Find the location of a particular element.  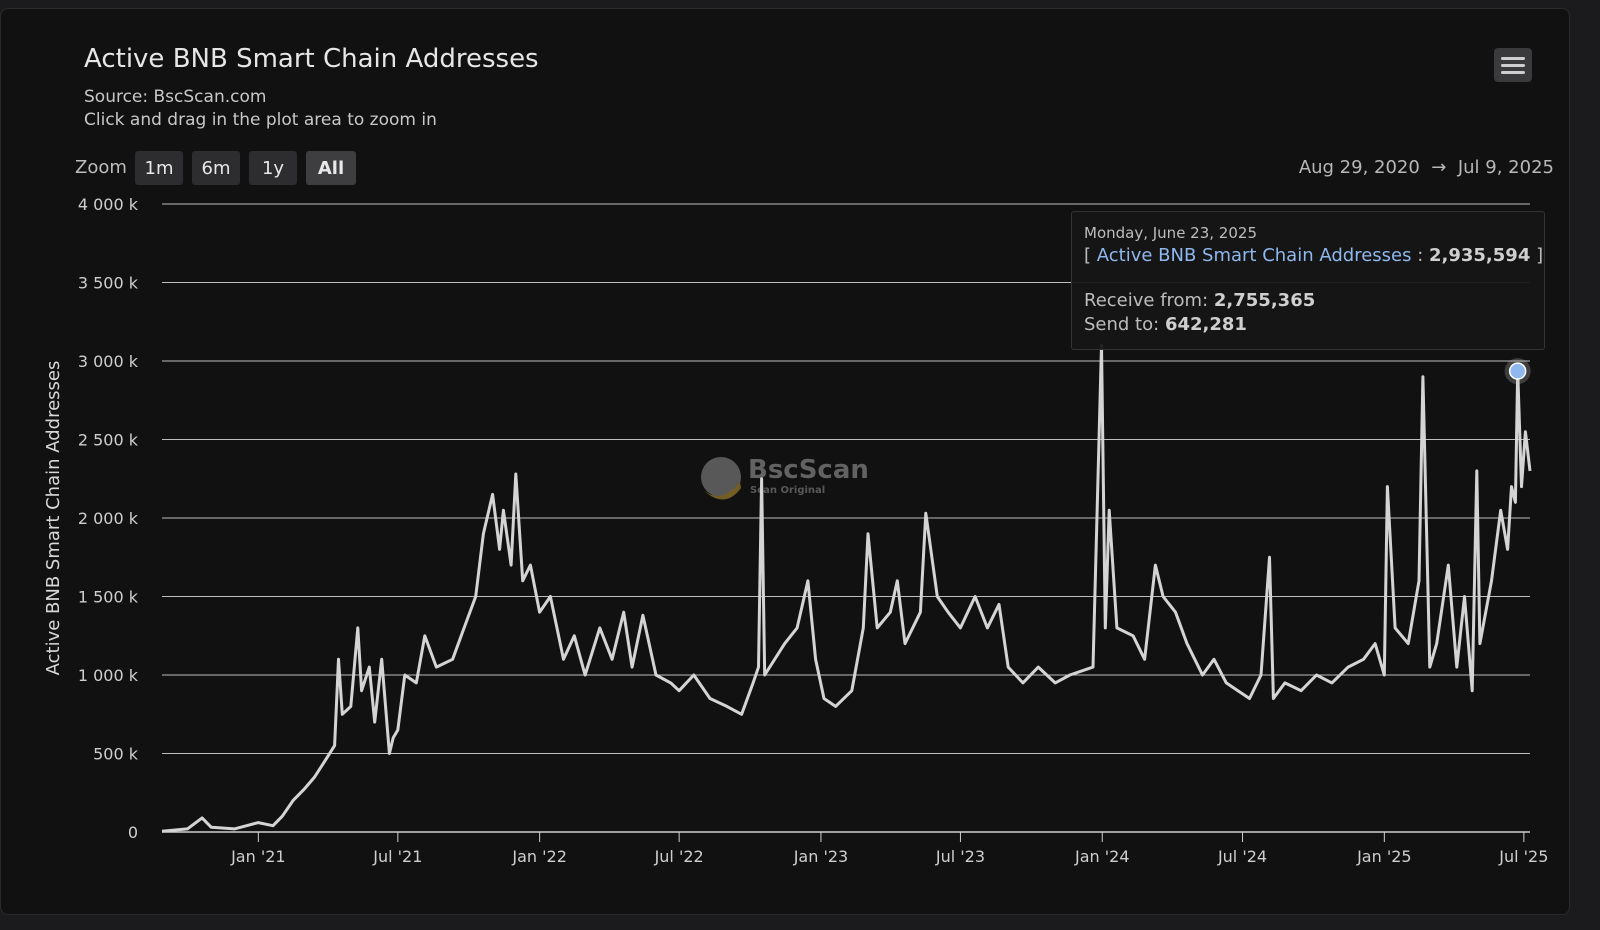

y-tick-label: 1 500 k is located at coordinates (108, 597).